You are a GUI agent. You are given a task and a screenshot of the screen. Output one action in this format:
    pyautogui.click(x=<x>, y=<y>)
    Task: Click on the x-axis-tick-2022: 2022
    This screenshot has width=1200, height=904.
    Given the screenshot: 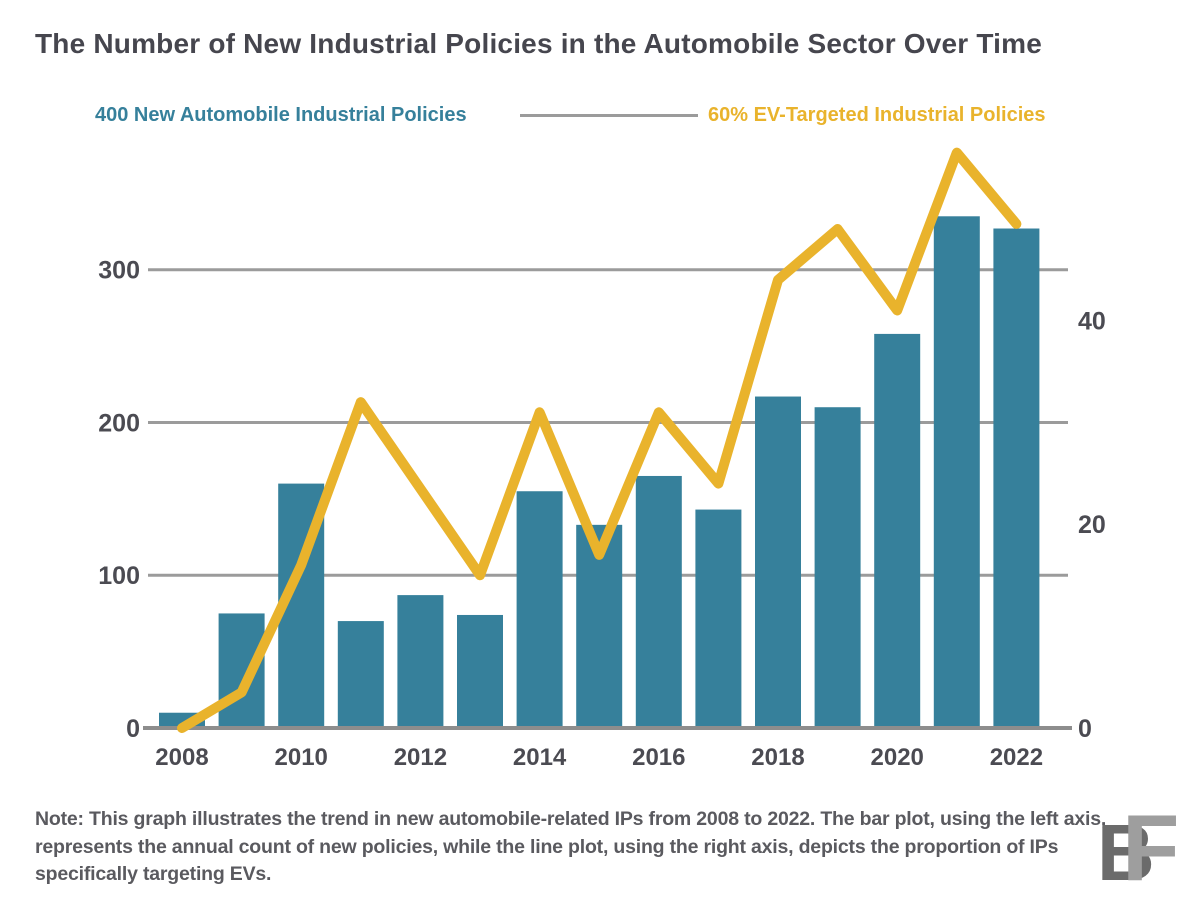 What is the action you would take?
    pyautogui.click(x=1016, y=757)
    